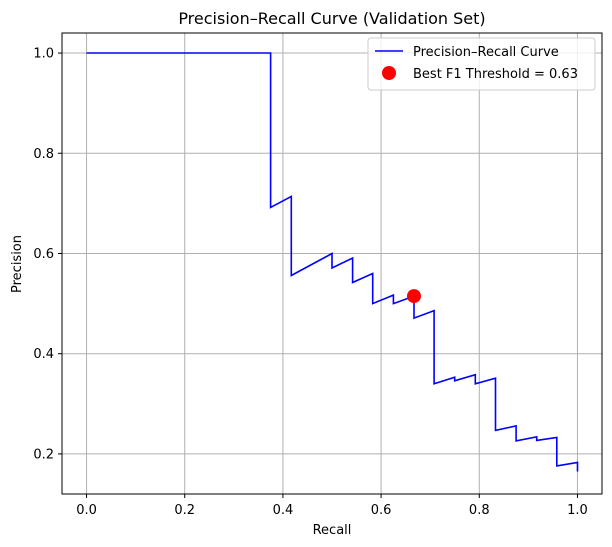 The image size is (612, 547). I want to click on x-tick-label: 0.4, so click(283, 510).